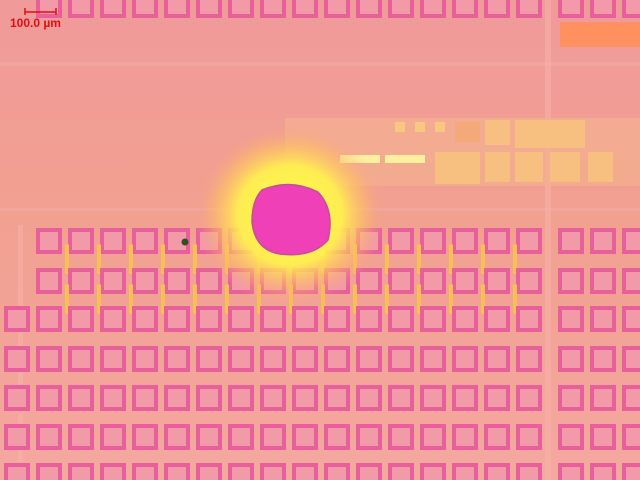 This screenshot has width=640, height=480. I want to click on defect-blob, so click(291, 219).